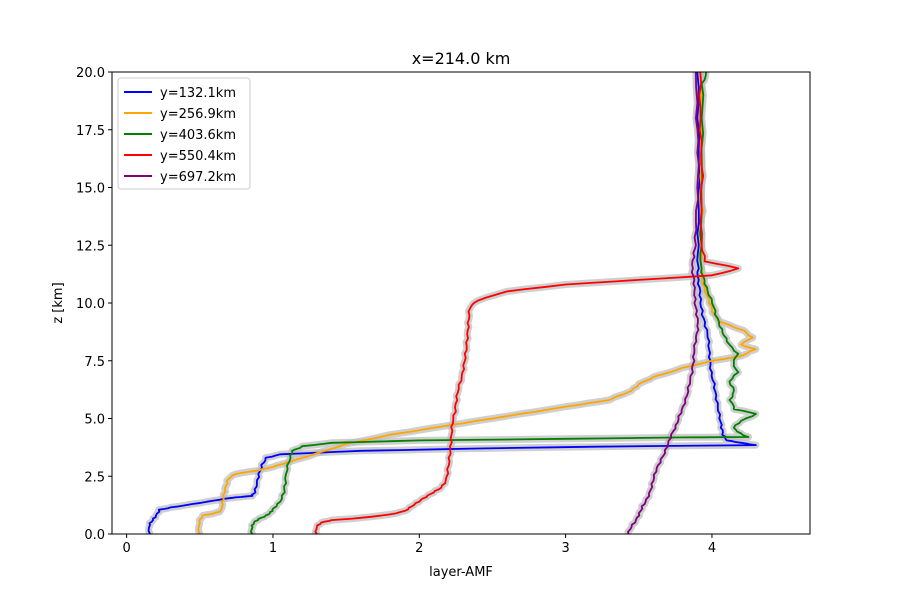  What do you see at coordinates (90, 189) in the screenshot?
I see `y-tick-label: 15.0` at bounding box center [90, 189].